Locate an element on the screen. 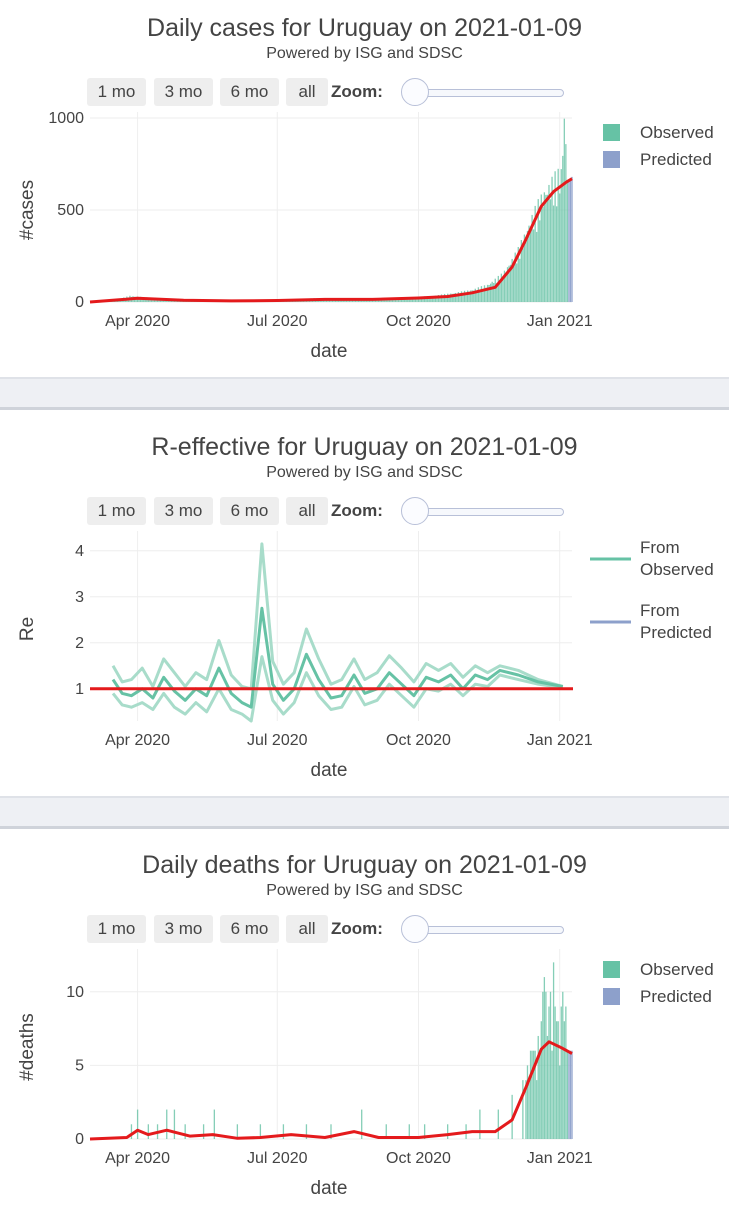 The width and height of the screenshot is (729, 1217). legend-observed-label: From Observed is located at coordinates (677, 558).